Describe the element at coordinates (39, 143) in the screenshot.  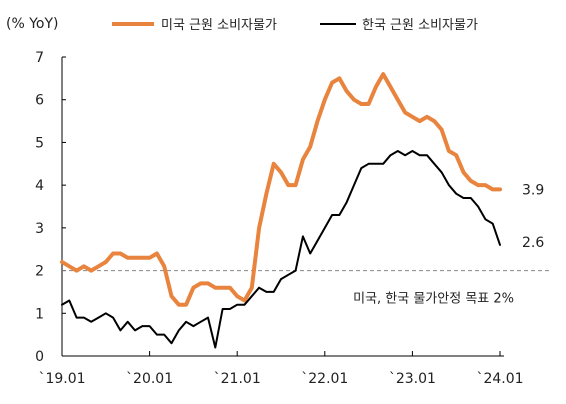
I see `y-tick-label: 5` at that location.